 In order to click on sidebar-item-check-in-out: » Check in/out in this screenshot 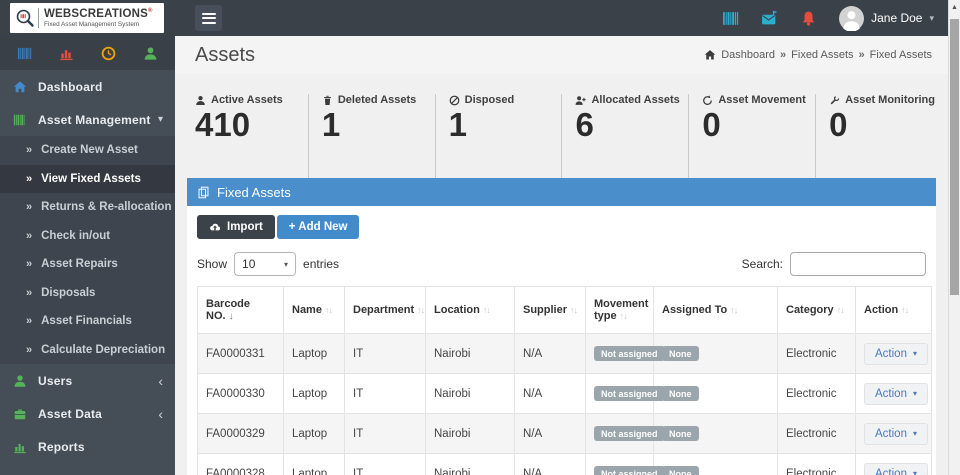, I will do `click(87, 235)`.